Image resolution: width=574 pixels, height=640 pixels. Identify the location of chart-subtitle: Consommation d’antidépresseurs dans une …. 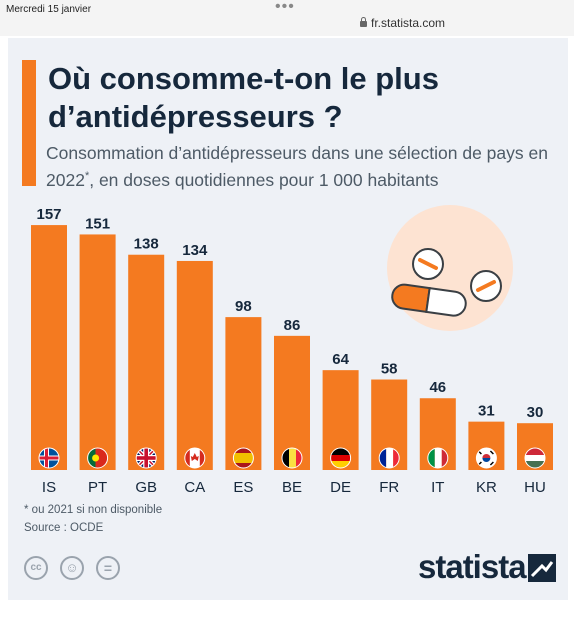
(306, 167).